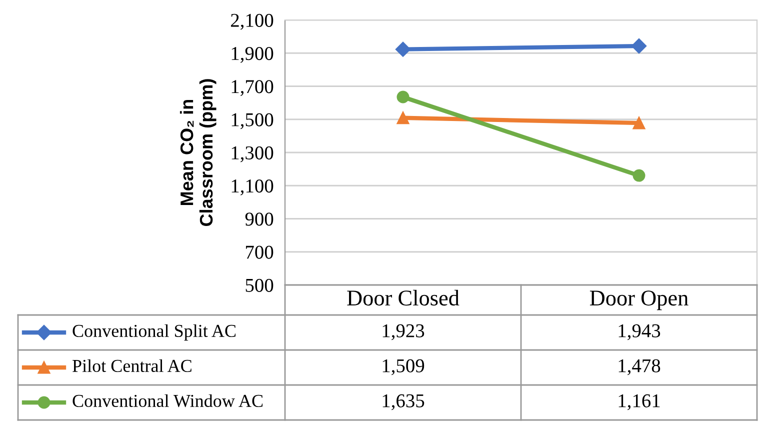 The image size is (765, 434). I want to click on text: 1,161, so click(639, 402).